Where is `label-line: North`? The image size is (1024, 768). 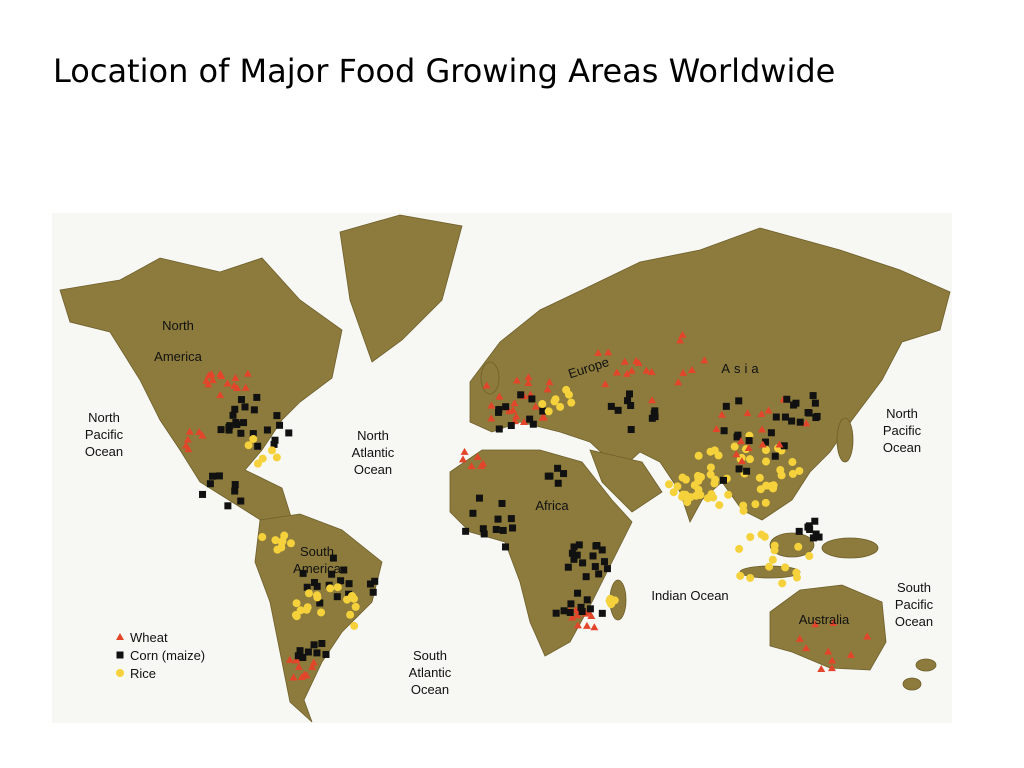
label-line: North is located at coordinates (104, 417).